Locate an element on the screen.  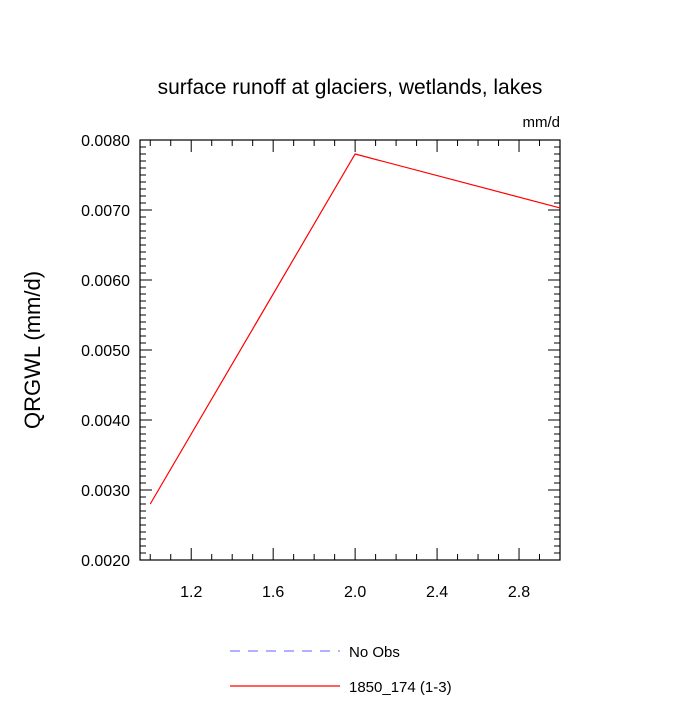
legend-label: 1850_174 (1-3) is located at coordinates (400, 687).